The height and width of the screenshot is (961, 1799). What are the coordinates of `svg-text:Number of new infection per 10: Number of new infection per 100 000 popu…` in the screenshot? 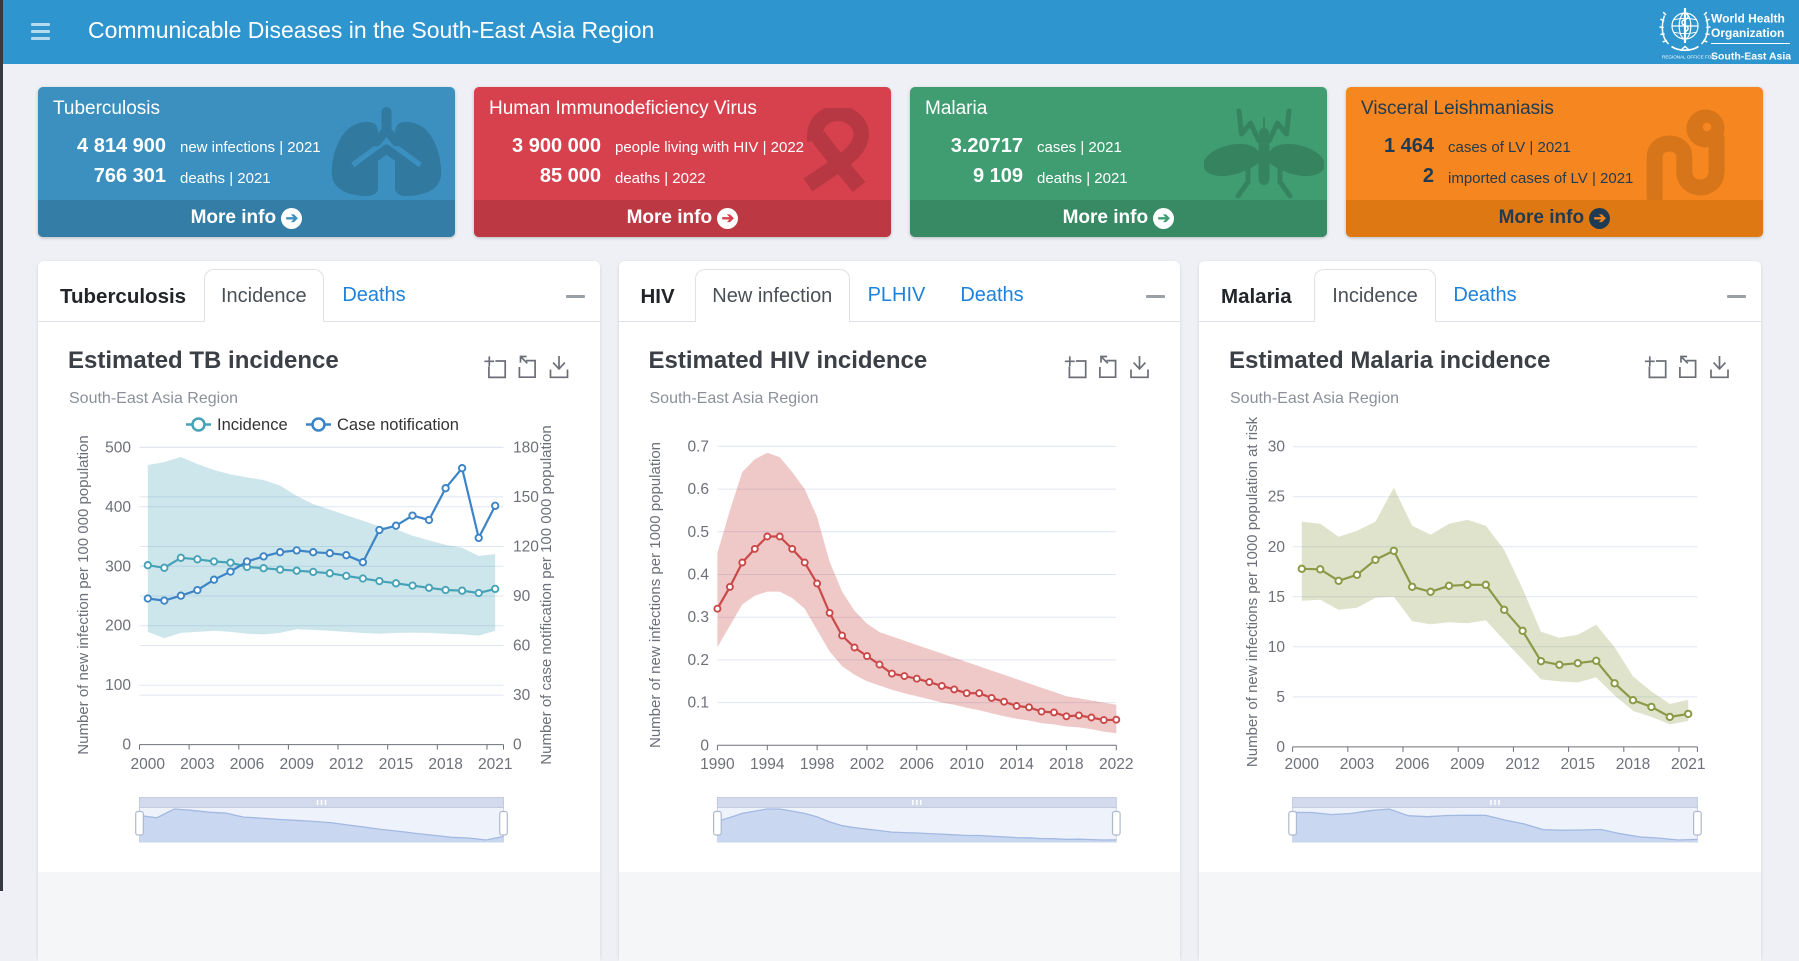 It's located at (83, 594).